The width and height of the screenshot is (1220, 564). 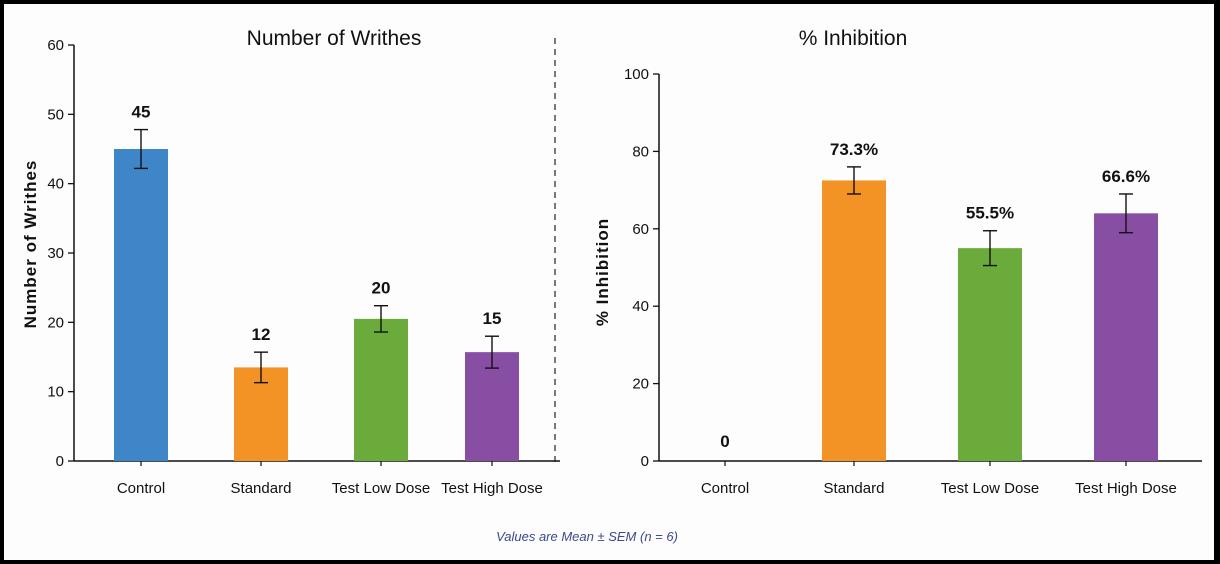 What do you see at coordinates (853, 38) in the screenshot?
I see `inhibition-title: % Inhibition` at bounding box center [853, 38].